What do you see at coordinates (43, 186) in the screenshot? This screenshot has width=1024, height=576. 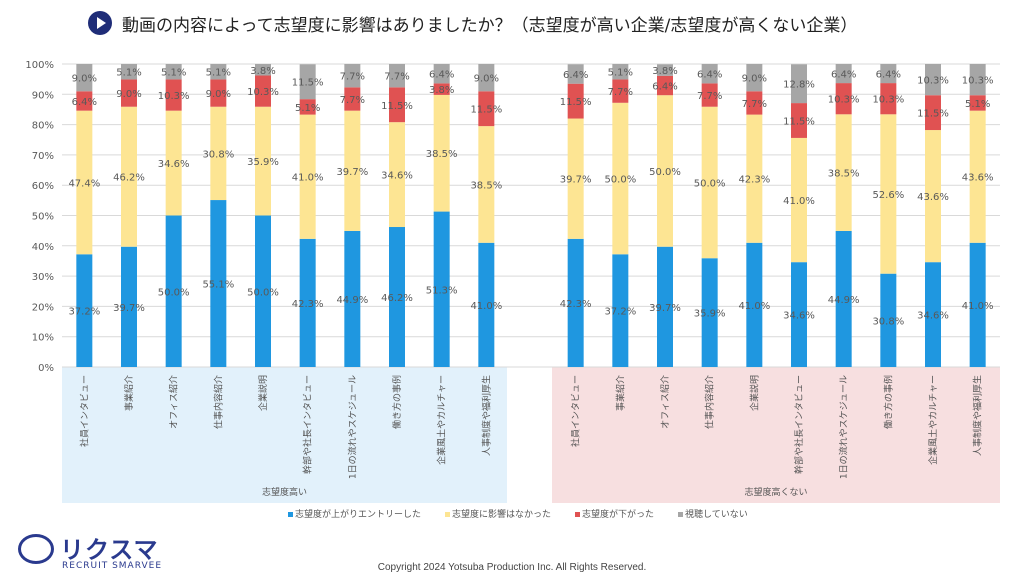 I see `y-tick-label: 60%` at bounding box center [43, 186].